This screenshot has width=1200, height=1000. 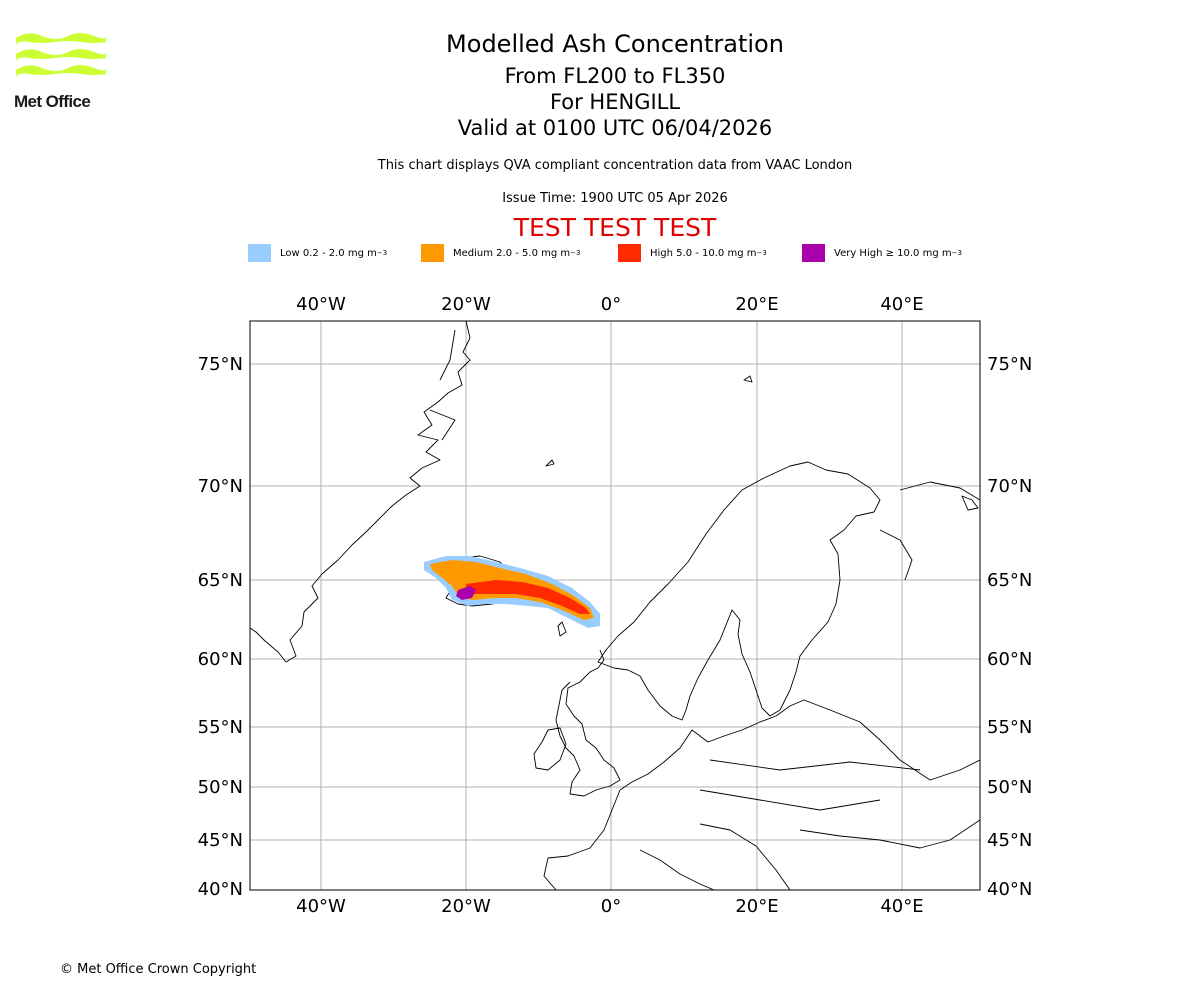 I want to click on lon-label-top: 40°W, so click(x=321, y=304).